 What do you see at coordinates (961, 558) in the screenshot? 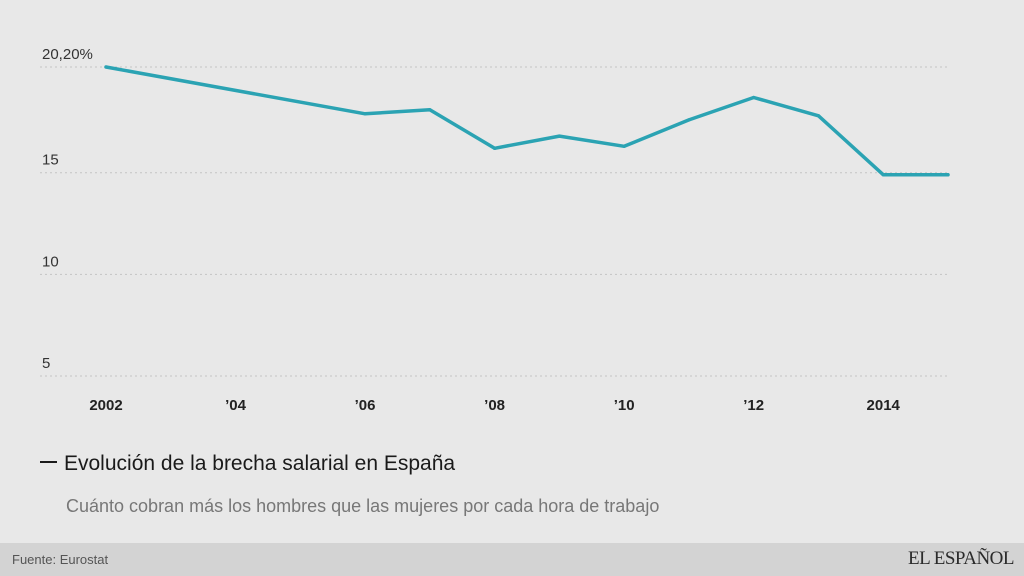
I see `publisher-logo: EL ESPAÑOL` at bounding box center [961, 558].